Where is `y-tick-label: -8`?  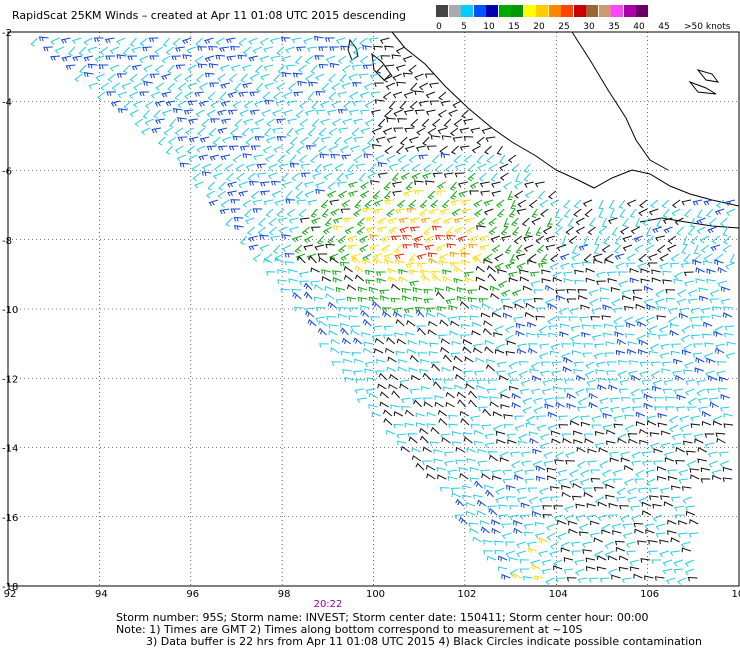
y-tick-label: -8 is located at coordinates (7, 241).